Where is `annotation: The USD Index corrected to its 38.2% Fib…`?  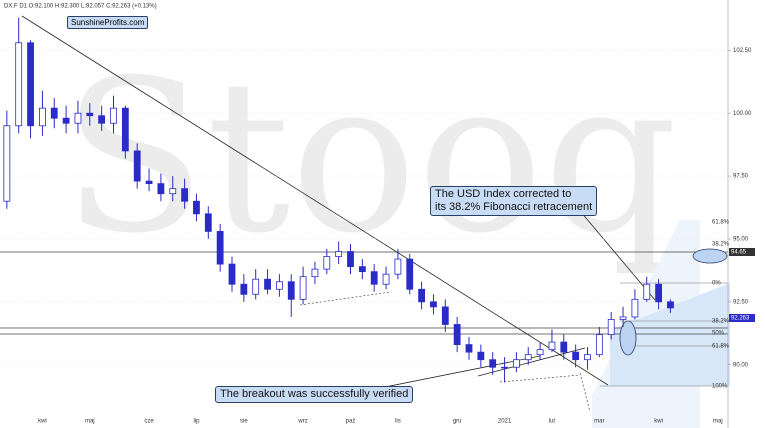
annotation: The USD Index corrected to its 38.2% Fib… is located at coordinates (514, 201).